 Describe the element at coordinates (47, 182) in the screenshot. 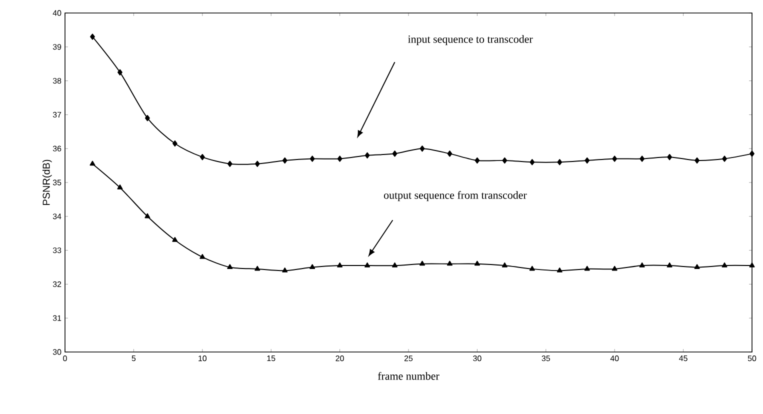

I see `y-axis-title: PSNR(dB)` at that location.